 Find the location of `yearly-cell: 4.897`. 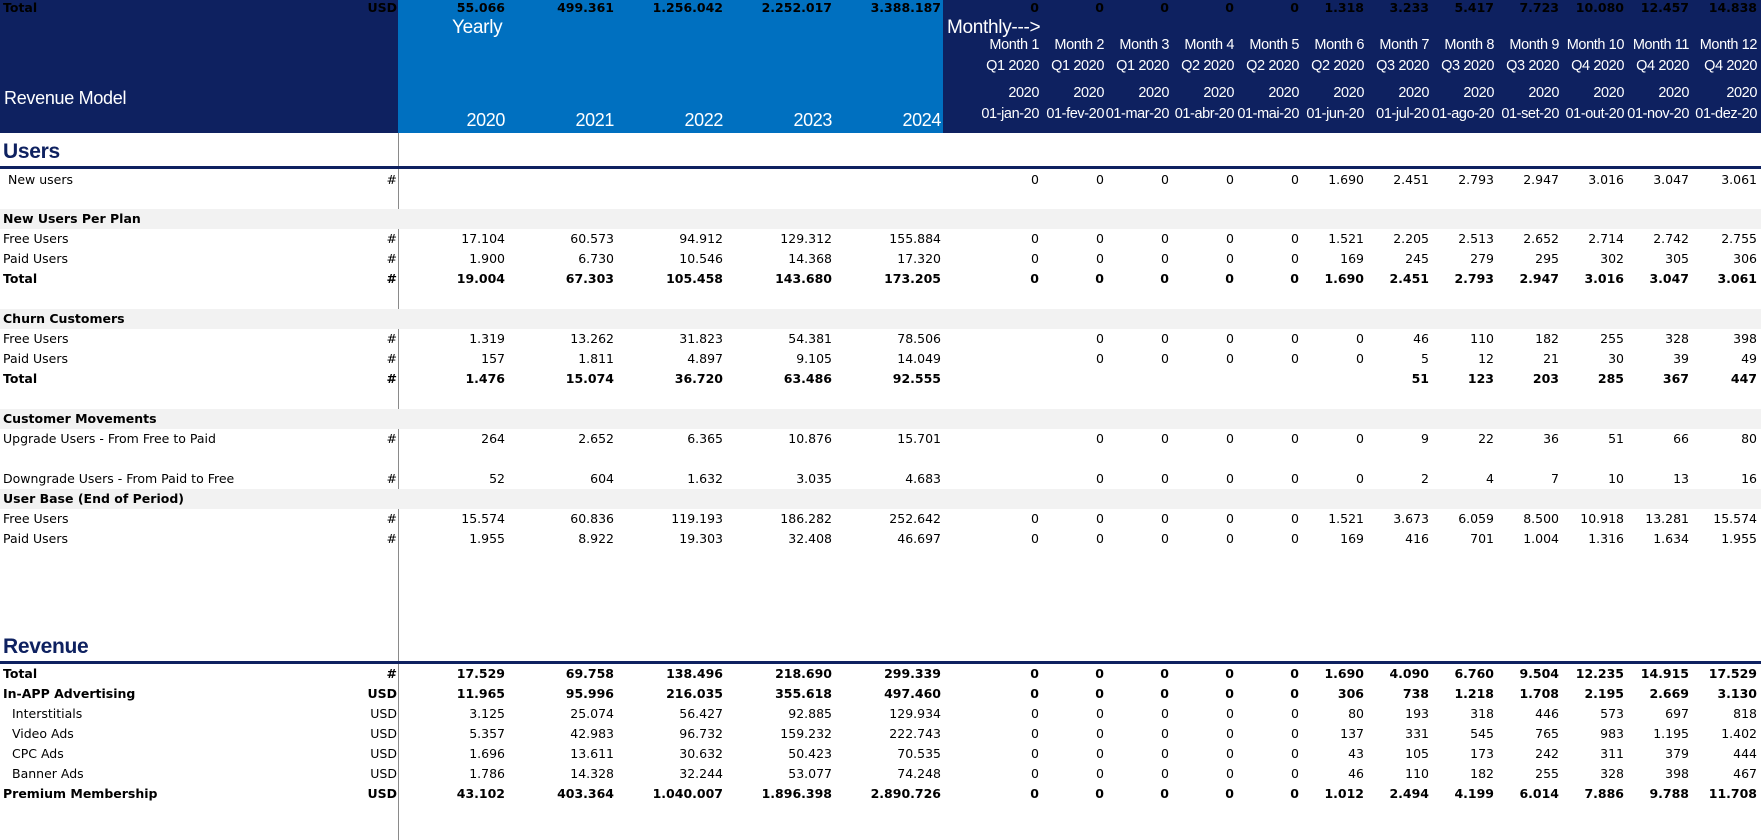

yearly-cell: 4.897 is located at coordinates (705, 358).